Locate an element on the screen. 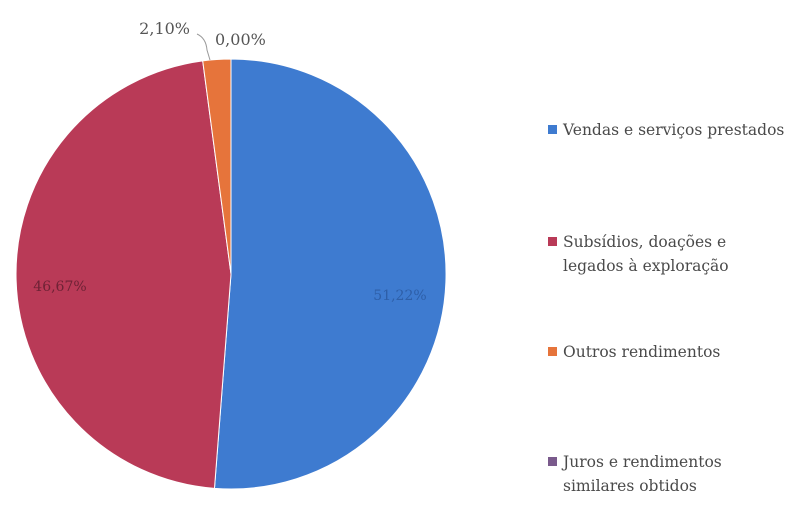  leader-line-outros is located at coordinates (203, 47).